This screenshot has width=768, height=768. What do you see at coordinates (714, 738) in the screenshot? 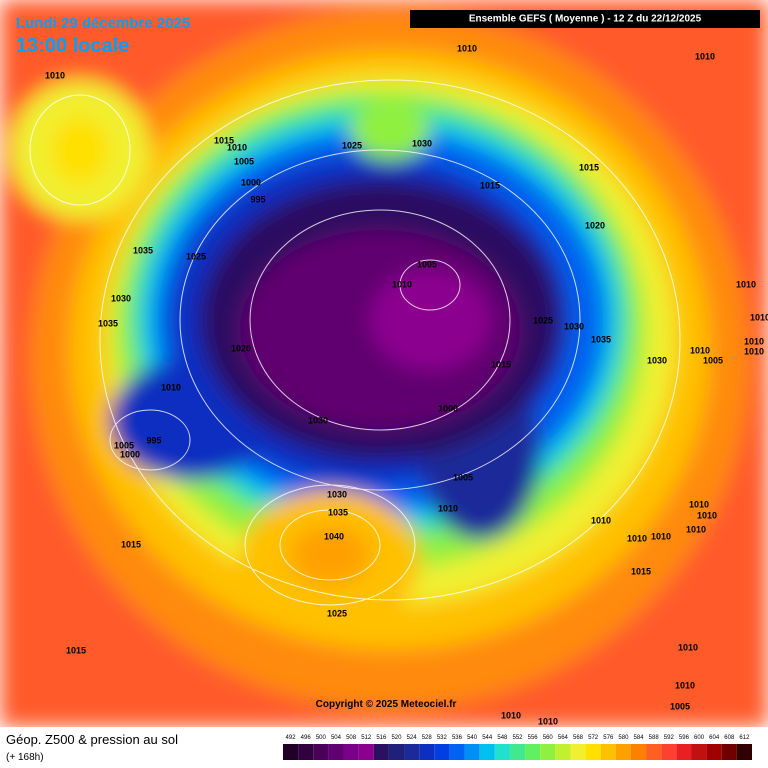
I see `scale-label: 604` at bounding box center [714, 738].